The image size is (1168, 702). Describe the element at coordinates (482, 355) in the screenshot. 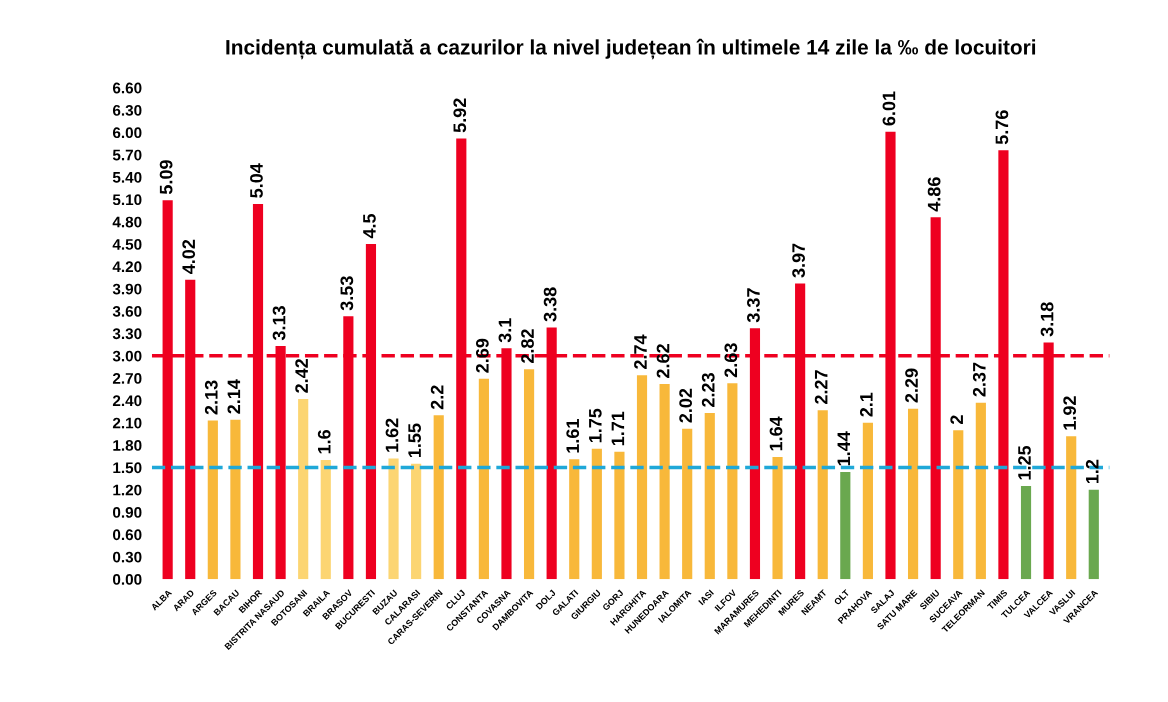

I see `data-label: 2.69` at that location.